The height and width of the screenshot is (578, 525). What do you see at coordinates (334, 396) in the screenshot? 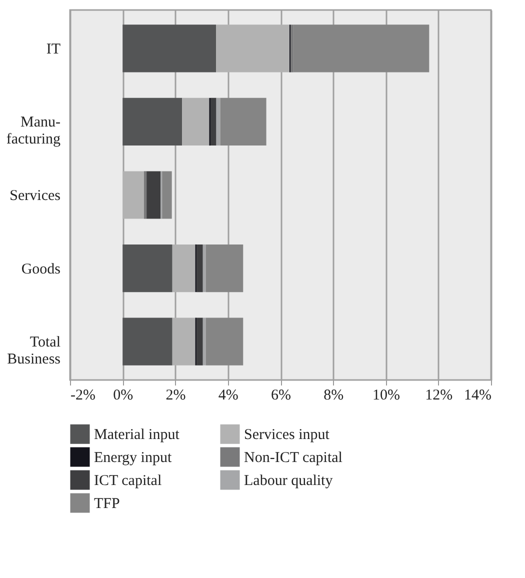
I see `x-tick-label: 8%` at bounding box center [334, 396].